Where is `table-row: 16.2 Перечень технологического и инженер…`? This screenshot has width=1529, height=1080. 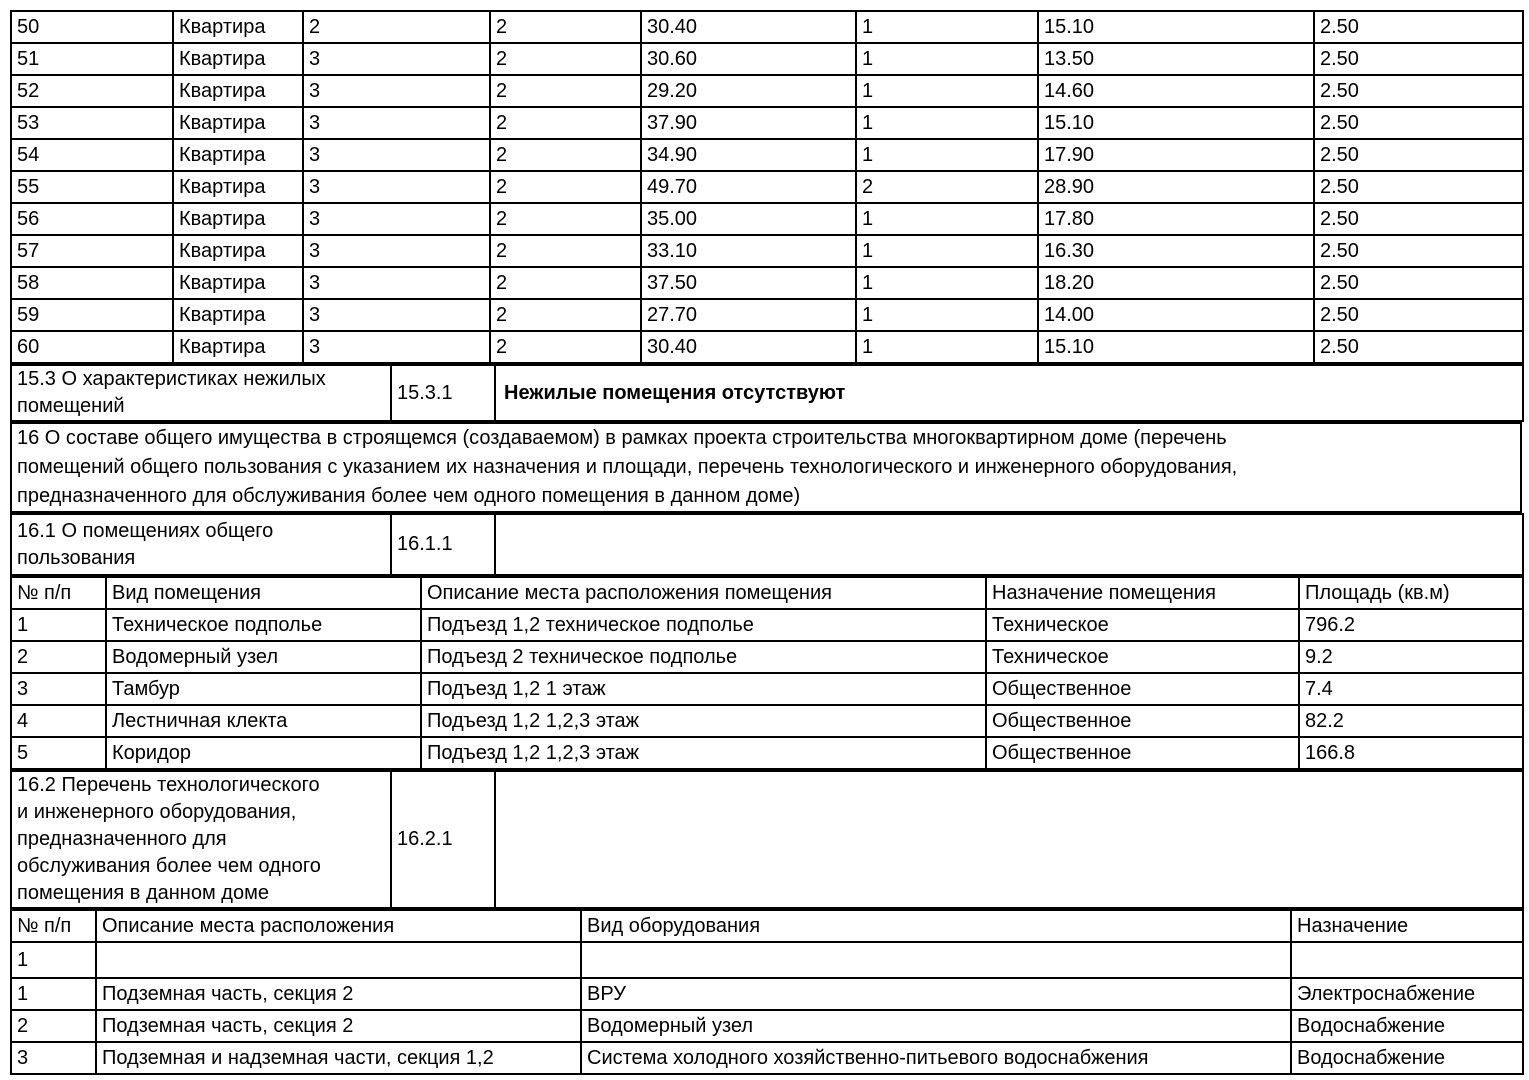
table-row: 16.2 Перечень технологического и инженер… is located at coordinates (767, 839).